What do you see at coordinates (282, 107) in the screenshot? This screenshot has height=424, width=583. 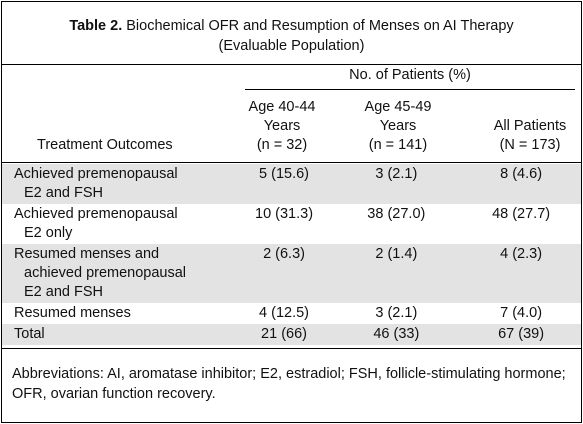 I see `column-header-line: Age 40-44` at bounding box center [282, 107].